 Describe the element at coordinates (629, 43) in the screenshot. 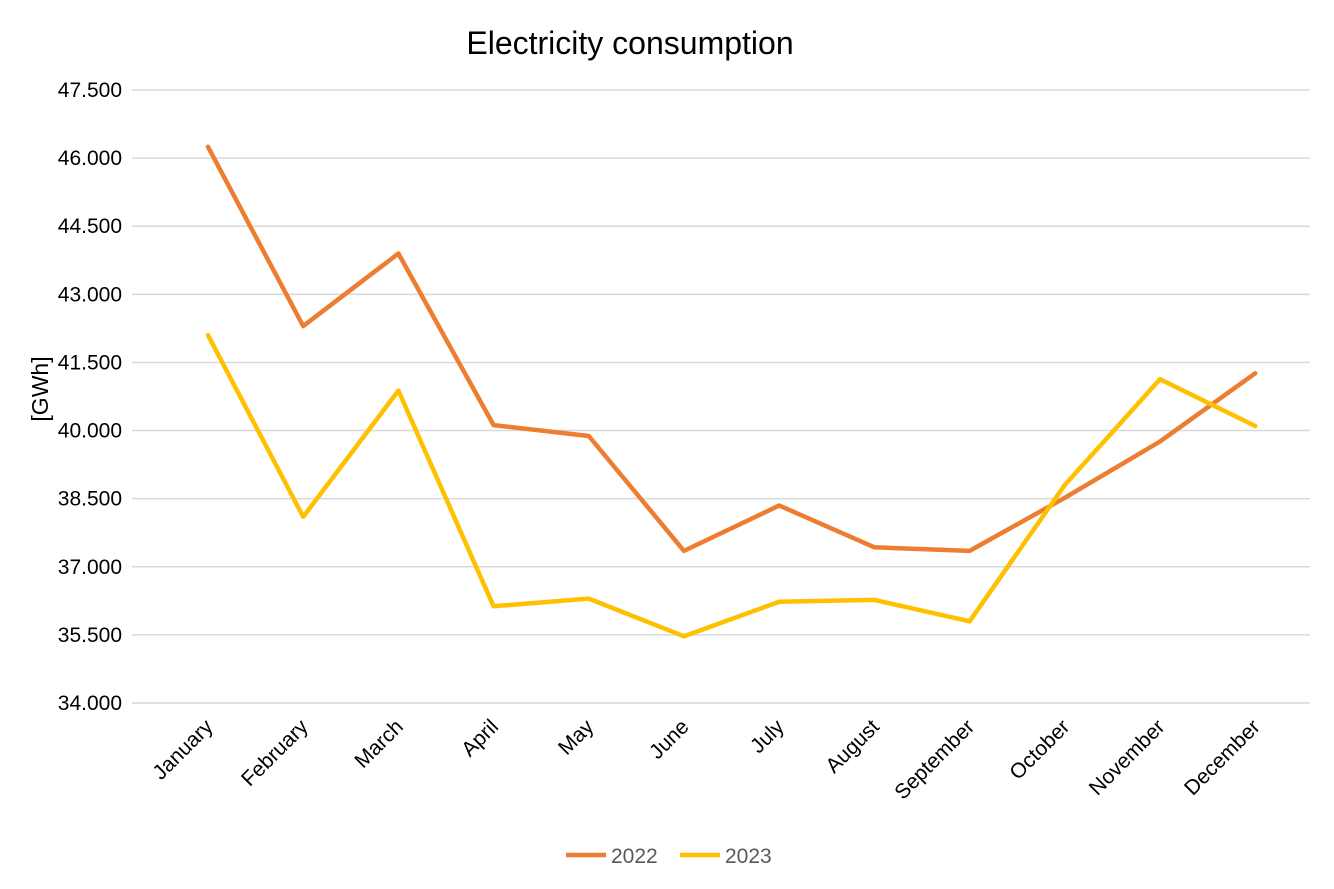

I see `chart-title: Electricity consumption` at that location.